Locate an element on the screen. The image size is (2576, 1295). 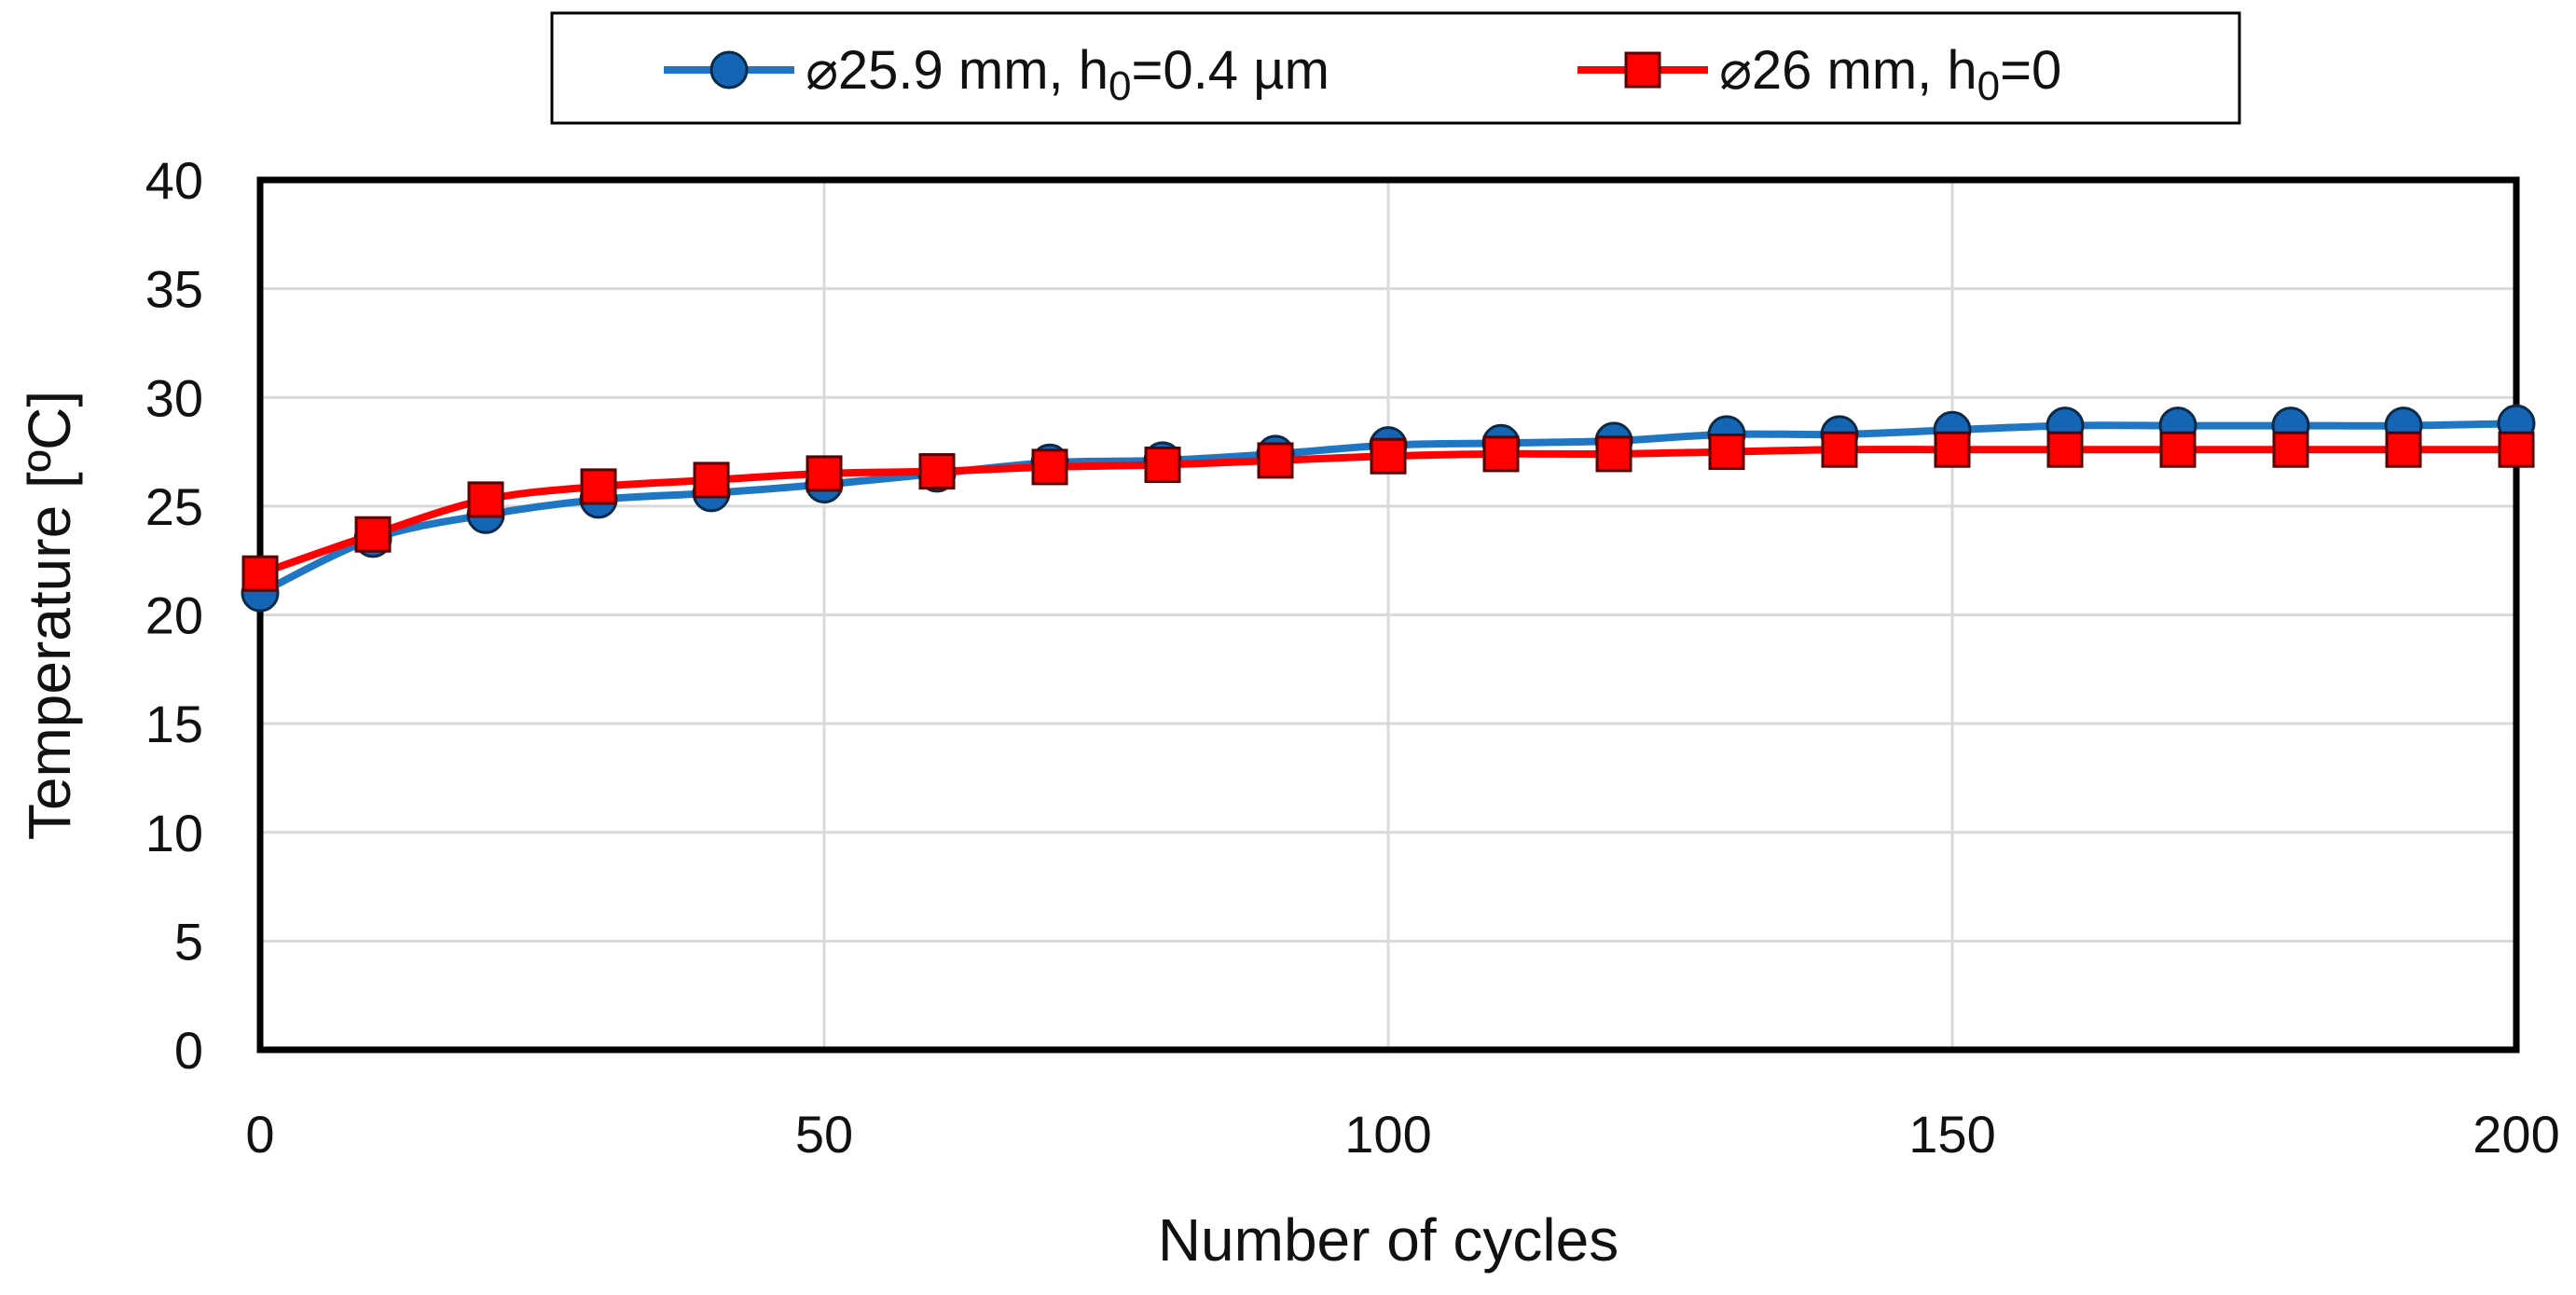
y-tick-label: 40 is located at coordinates (174, 180).